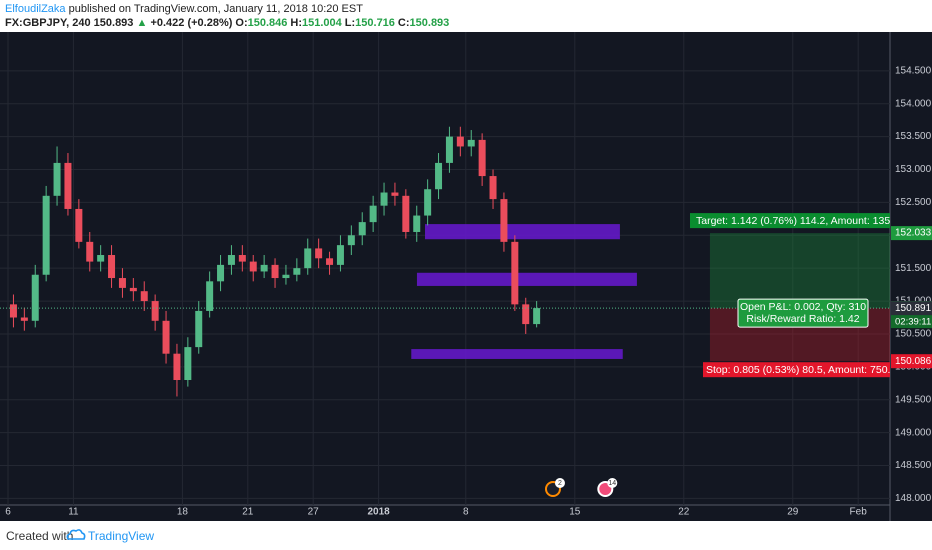 The height and width of the screenshot is (550, 932). Describe the element at coordinates (913, 233) in the screenshot. I see `price-badge-label: 152.033` at that location.